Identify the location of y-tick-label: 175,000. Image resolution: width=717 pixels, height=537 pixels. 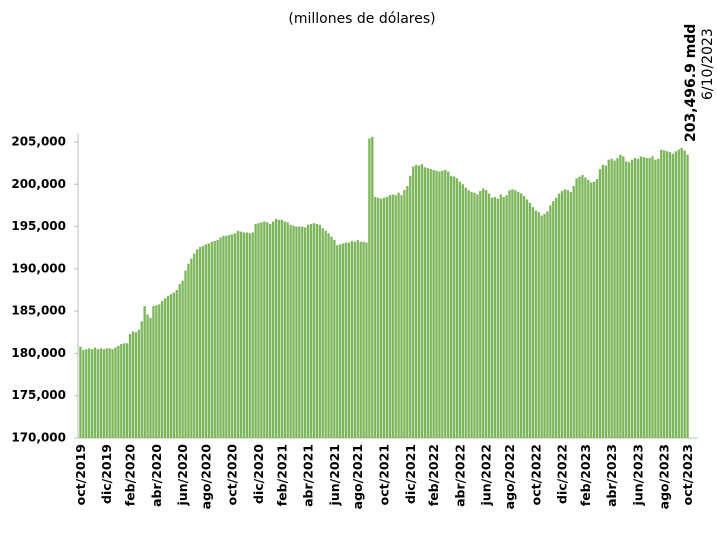
(38, 395).